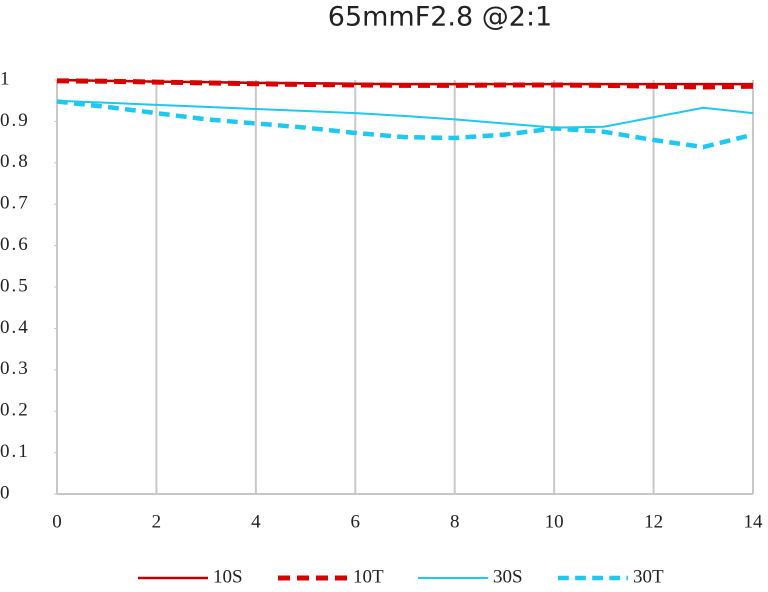  What do you see at coordinates (15, 368) in the screenshot?
I see `y-tick-label: 0.3` at bounding box center [15, 368].